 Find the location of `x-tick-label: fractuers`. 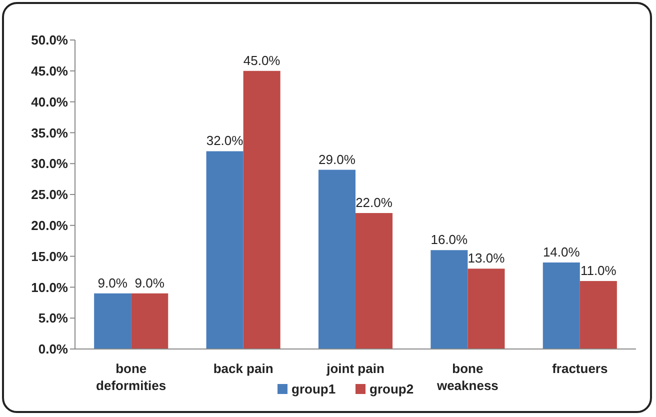

x-tick-label: fractuers is located at coordinates (580, 368).